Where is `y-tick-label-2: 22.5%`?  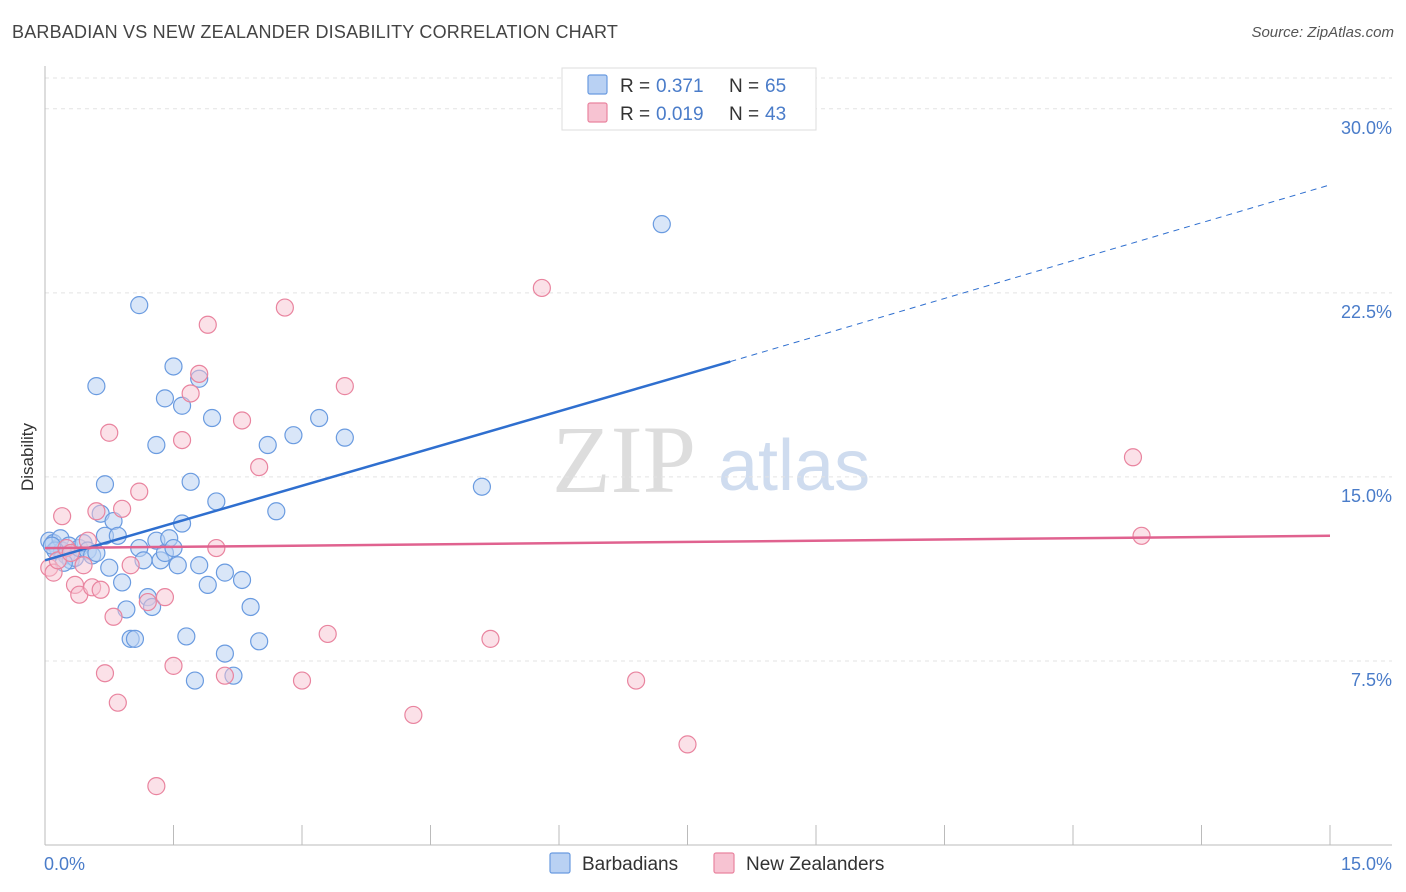
y-tick-label-2: 22.5% is located at coordinates (1366, 312).